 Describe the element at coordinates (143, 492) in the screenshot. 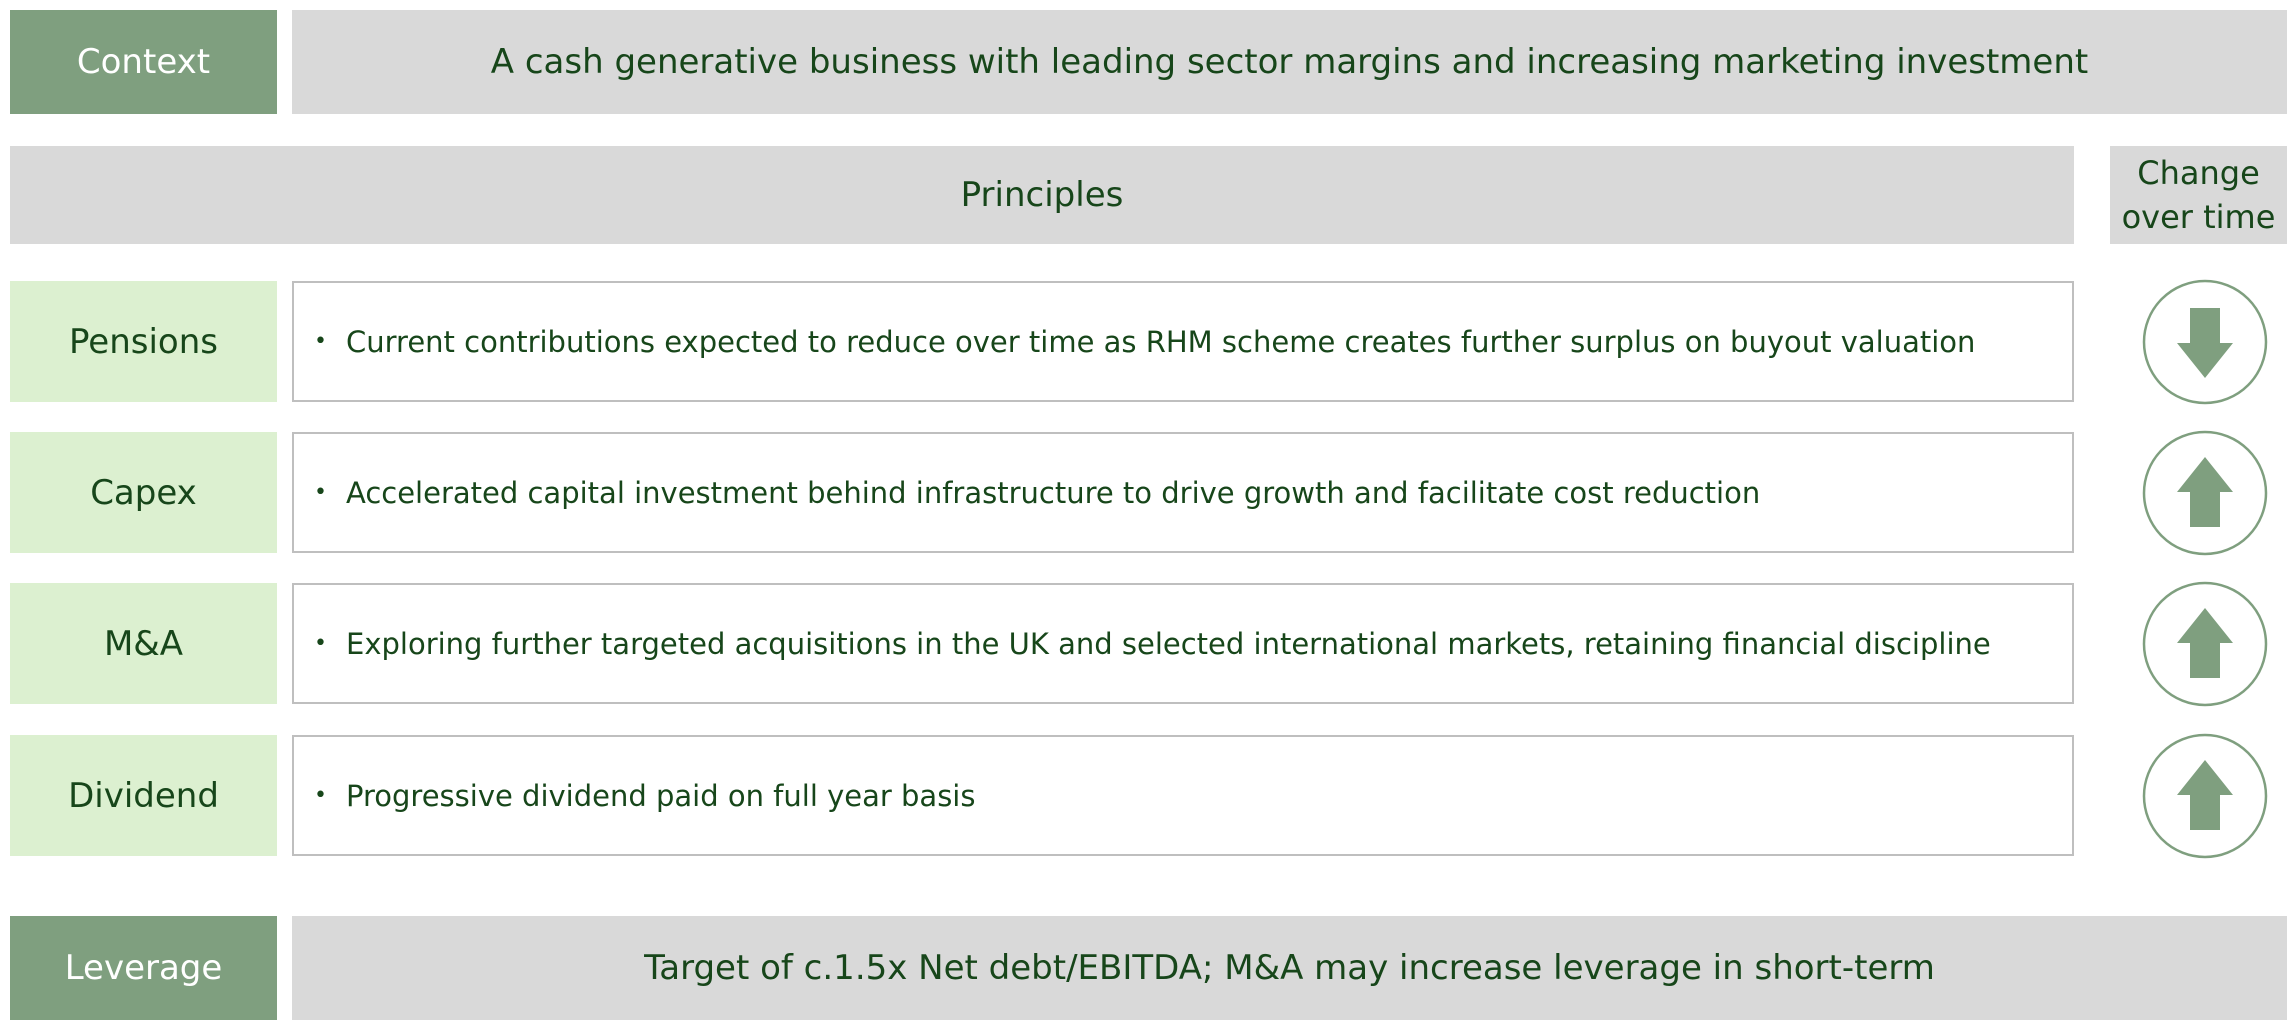

I see `row-label: Capex` at that location.